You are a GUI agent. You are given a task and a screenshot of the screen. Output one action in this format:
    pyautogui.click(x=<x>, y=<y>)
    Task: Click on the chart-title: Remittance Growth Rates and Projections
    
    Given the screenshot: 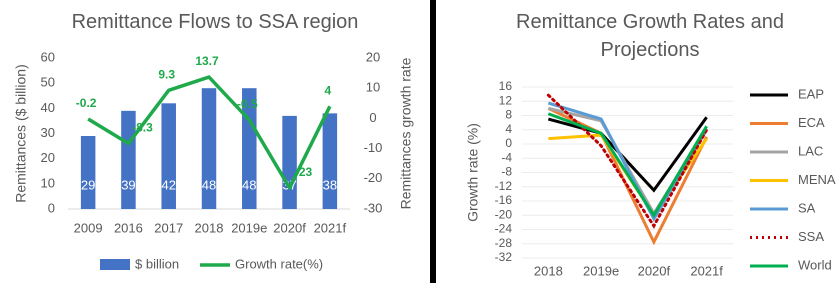 What is the action you would take?
    pyautogui.click(x=650, y=36)
    